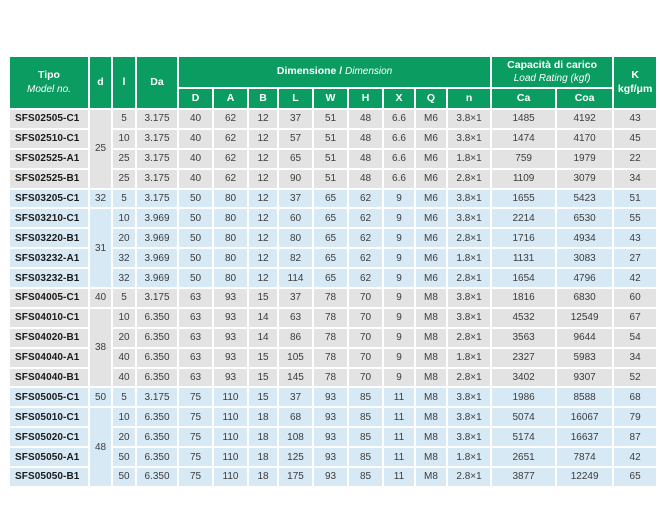  Describe the element at coordinates (195, 417) in the screenshot. I see `value-cell: 75` at that location.